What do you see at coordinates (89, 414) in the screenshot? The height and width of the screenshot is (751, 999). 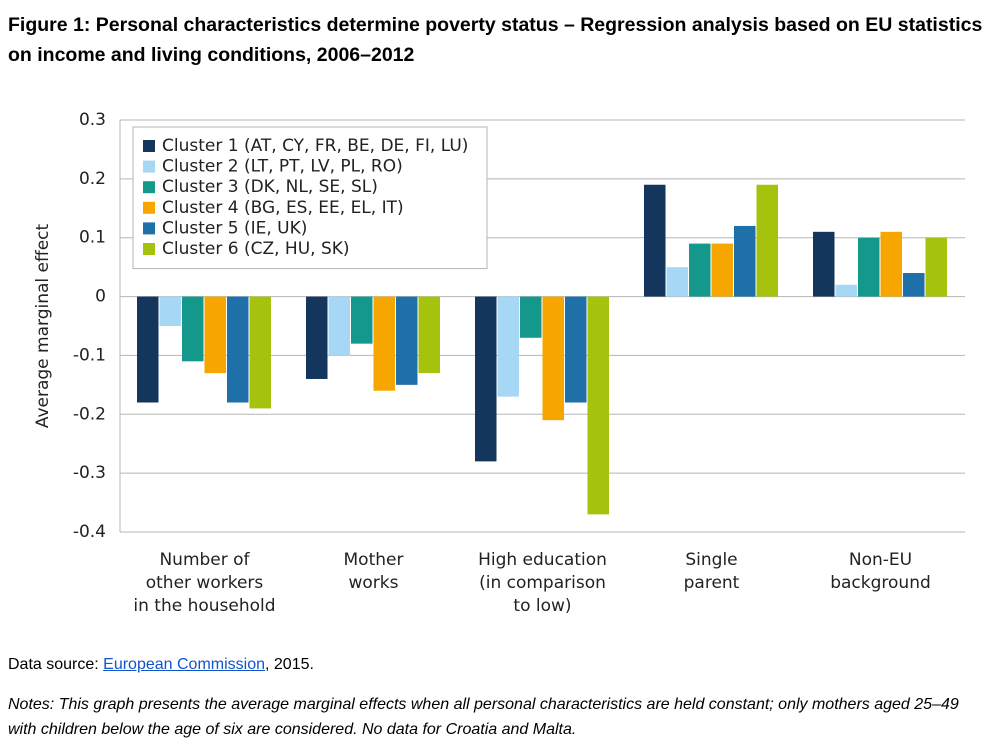 I see `y-tick-label: -0.2` at bounding box center [89, 414].